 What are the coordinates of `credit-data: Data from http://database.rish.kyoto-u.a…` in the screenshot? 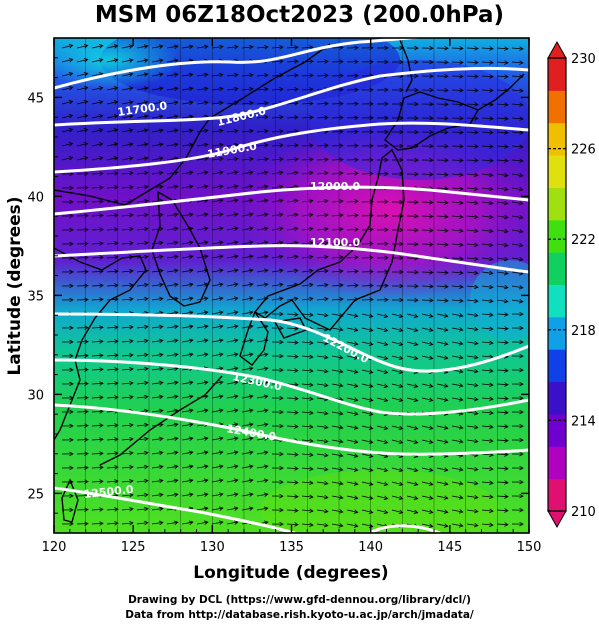 It's located at (299, 615).